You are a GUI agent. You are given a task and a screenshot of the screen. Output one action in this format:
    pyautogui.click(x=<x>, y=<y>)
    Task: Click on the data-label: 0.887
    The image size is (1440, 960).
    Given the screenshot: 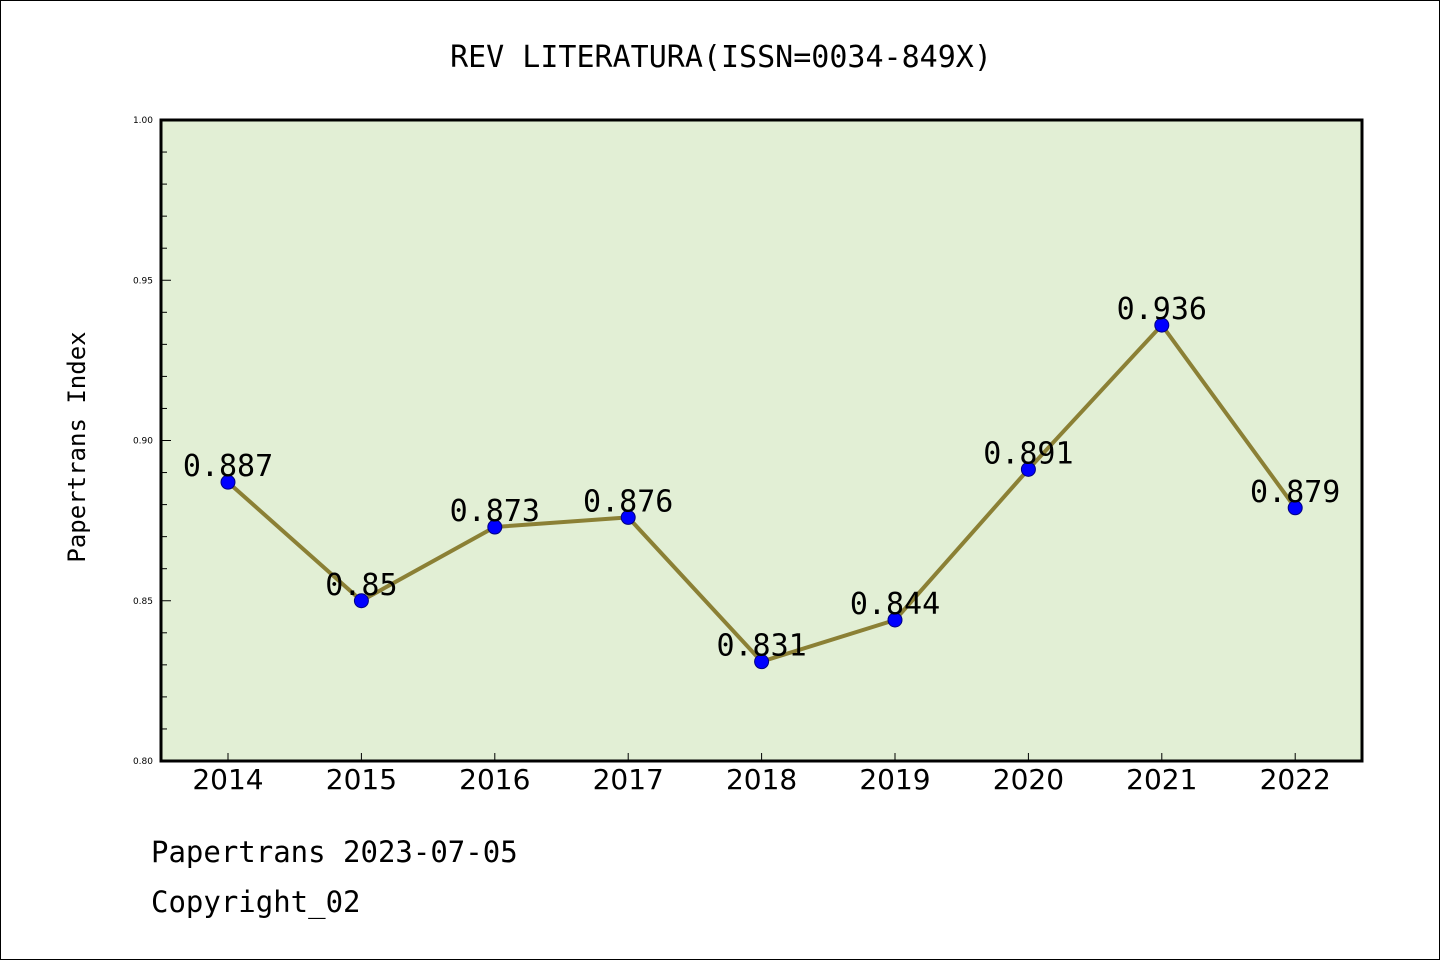 What is the action you would take?
    pyautogui.click(x=228, y=466)
    